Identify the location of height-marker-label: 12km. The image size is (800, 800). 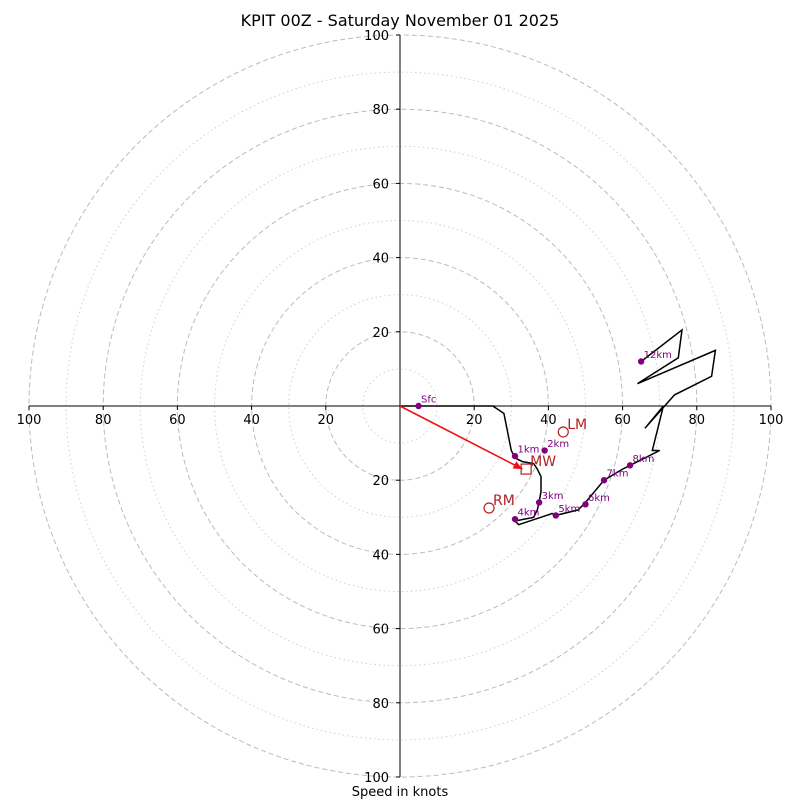
(658, 355).